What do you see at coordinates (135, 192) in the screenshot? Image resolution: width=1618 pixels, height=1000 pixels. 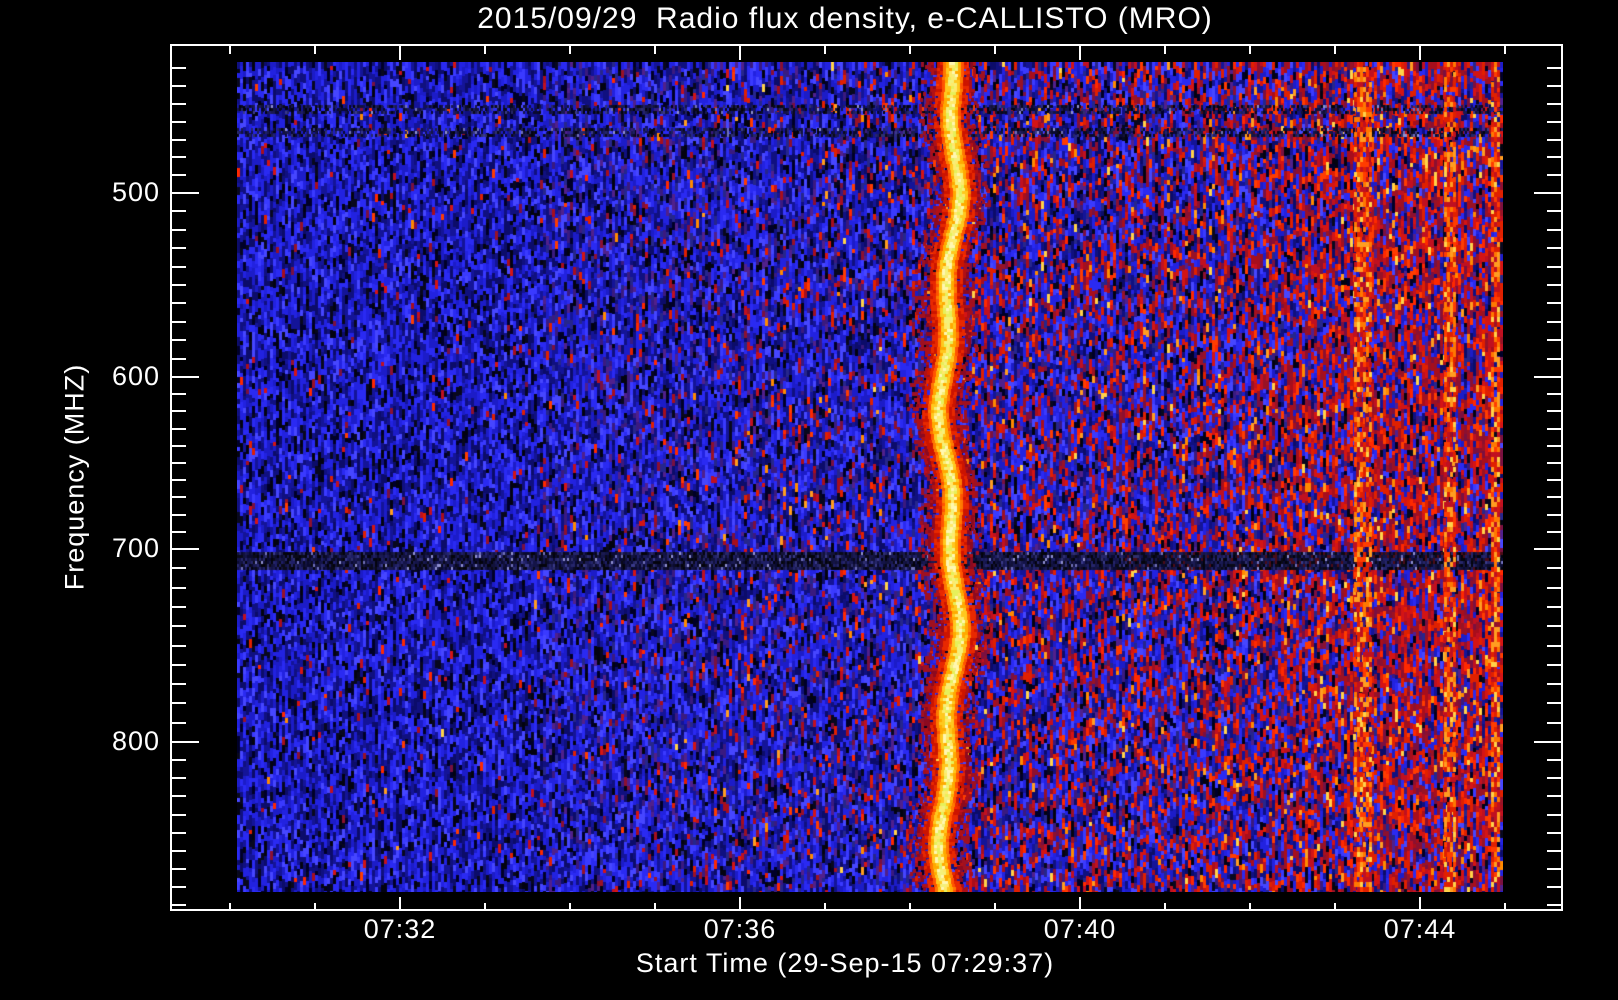 I see `y-tick-label: 500` at bounding box center [135, 192].